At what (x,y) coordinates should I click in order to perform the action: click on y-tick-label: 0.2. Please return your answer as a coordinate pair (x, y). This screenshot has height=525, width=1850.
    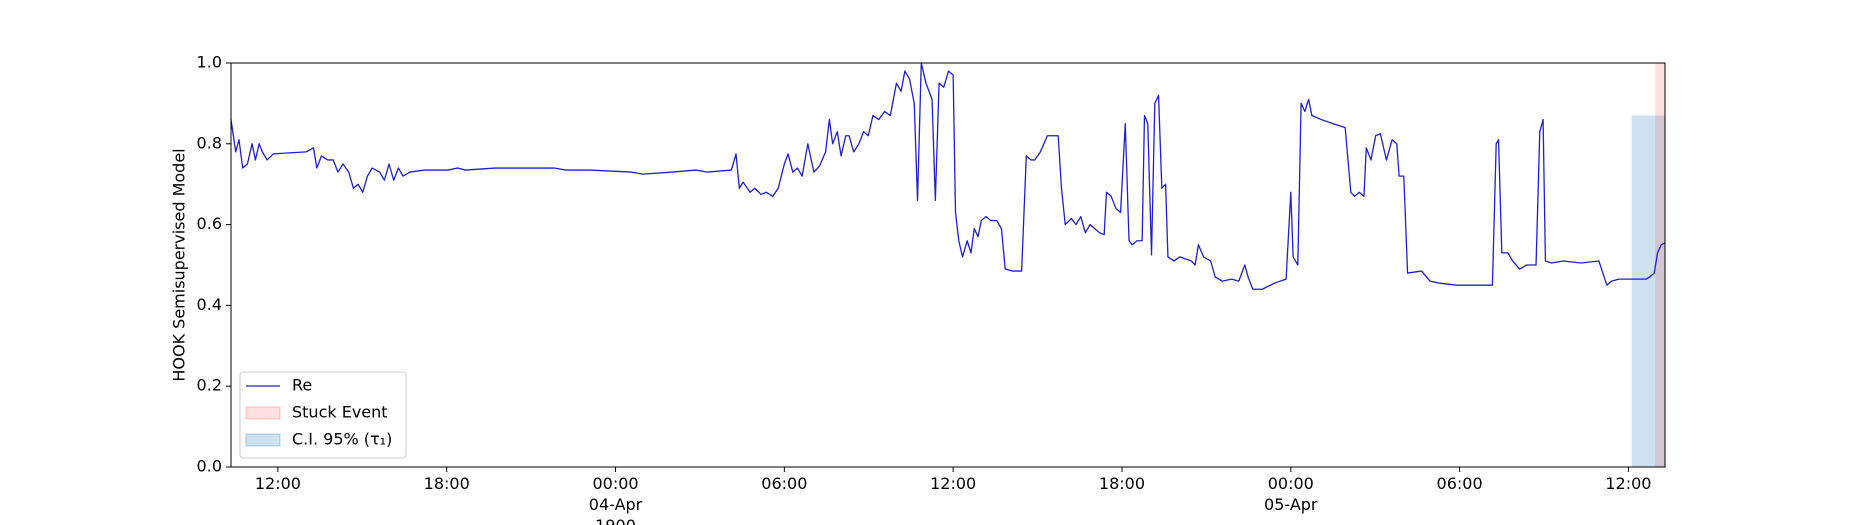
    Looking at the image, I should click on (209, 385).